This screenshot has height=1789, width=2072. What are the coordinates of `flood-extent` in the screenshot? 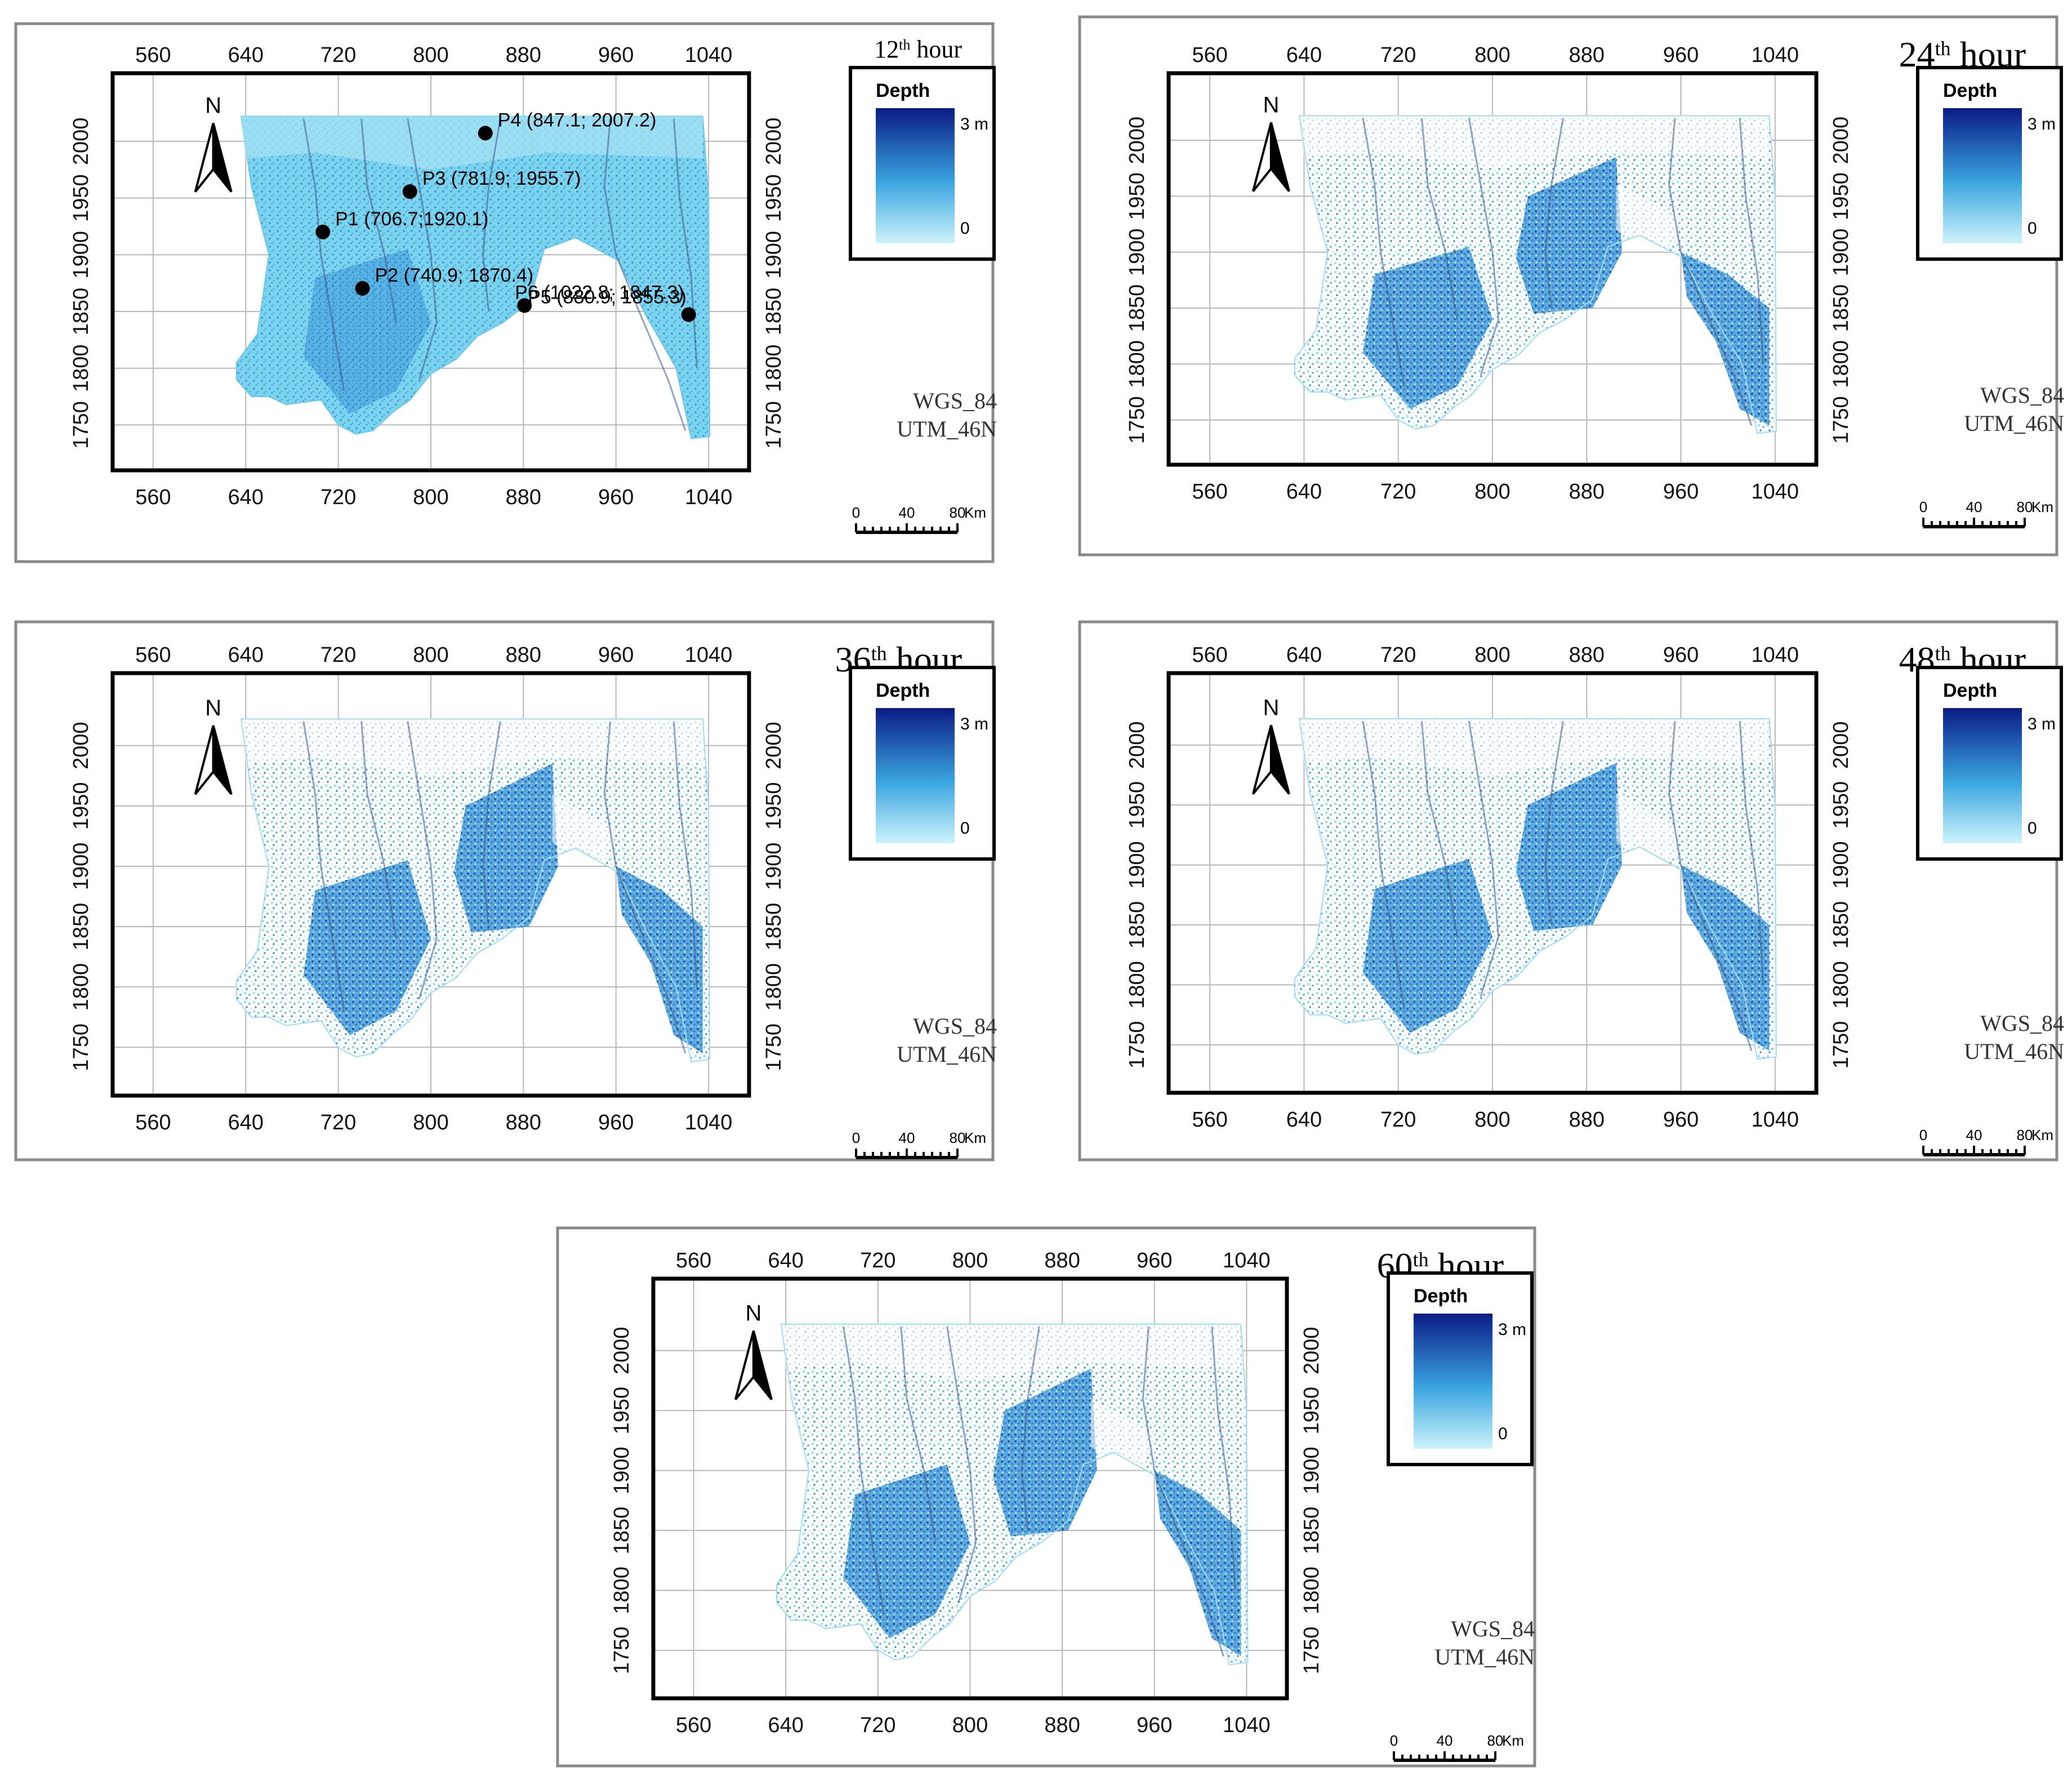 It's located at (1536, 274).